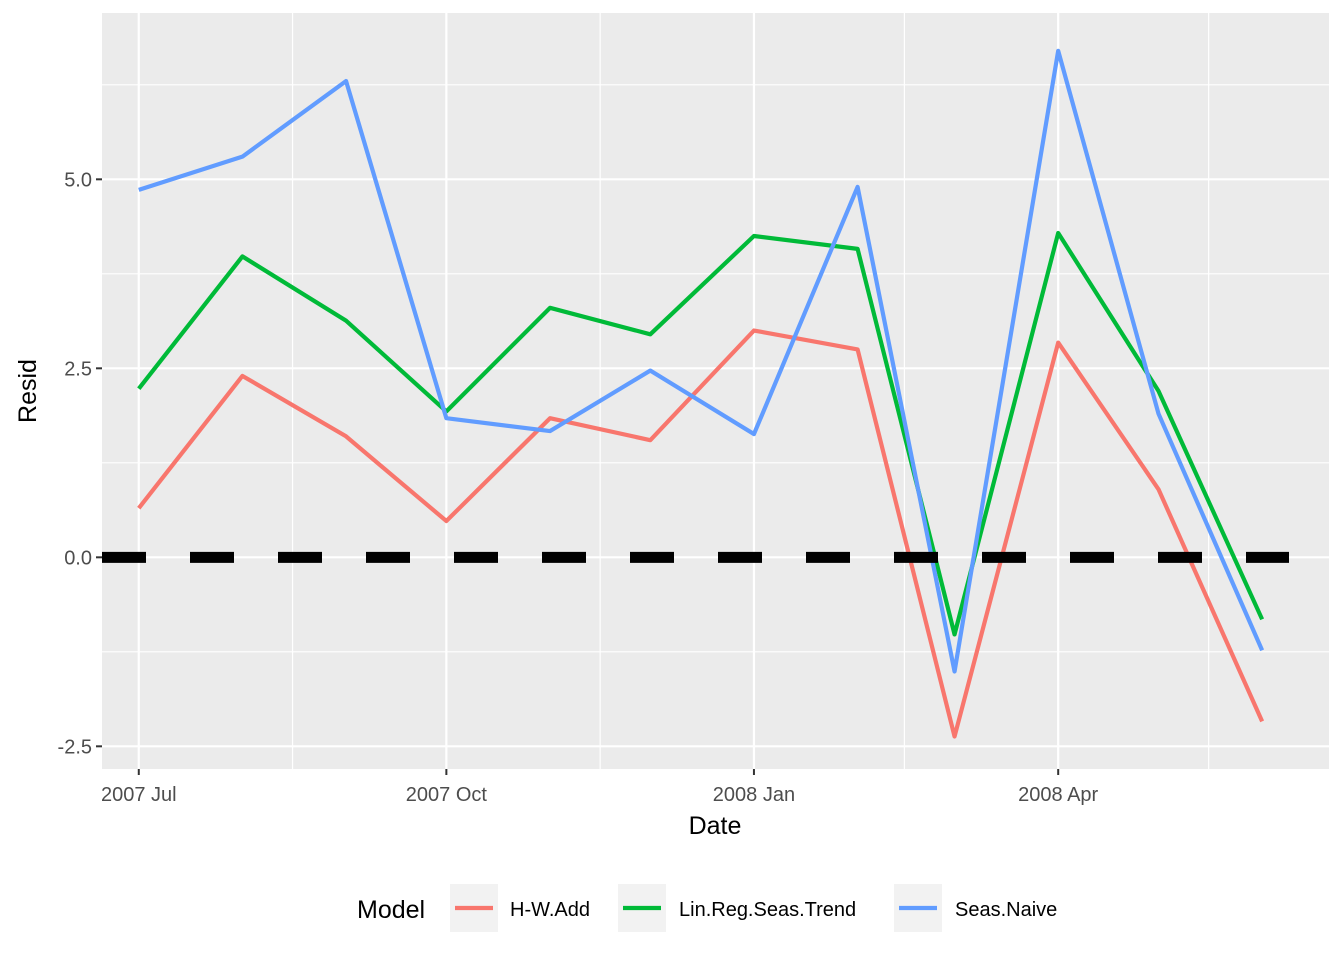 Image resolution: width=1344 pixels, height=960 pixels. Describe the element at coordinates (139, 795) in the screenshot. I see `x-tick-label: 2007 Jul` at that location.